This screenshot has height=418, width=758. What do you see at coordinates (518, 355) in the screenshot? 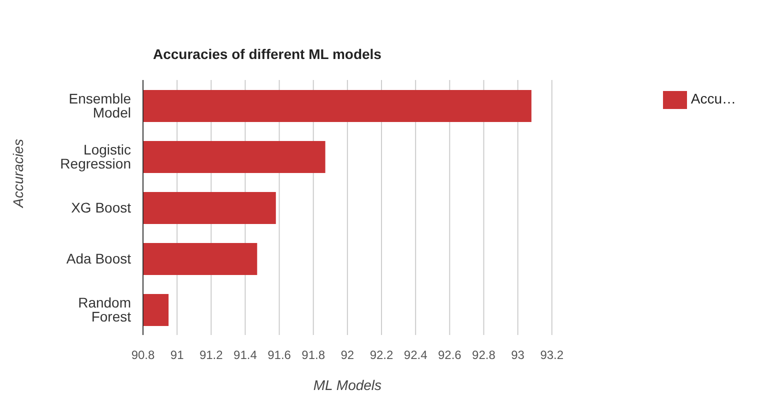
I see `x-tick-label: 93` at bounding box center [518, 355].